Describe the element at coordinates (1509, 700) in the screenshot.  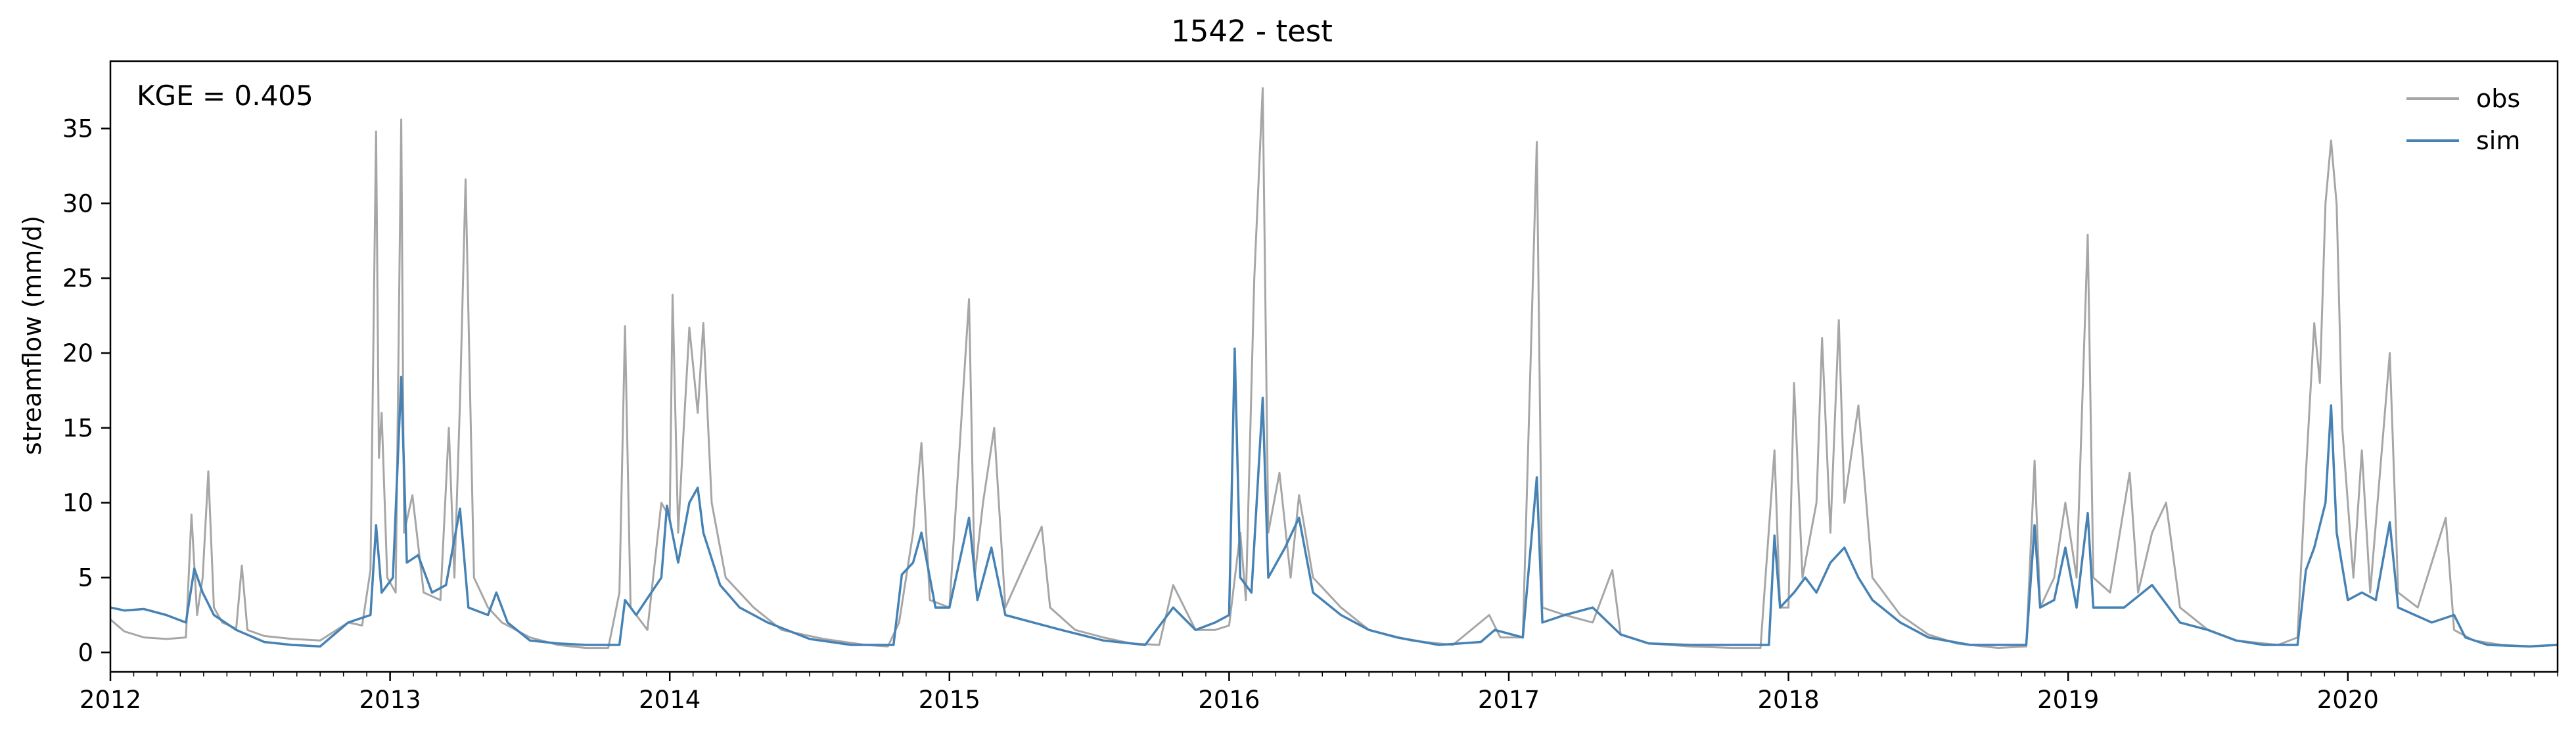
I see `x-tick-label: 2017` at that location.